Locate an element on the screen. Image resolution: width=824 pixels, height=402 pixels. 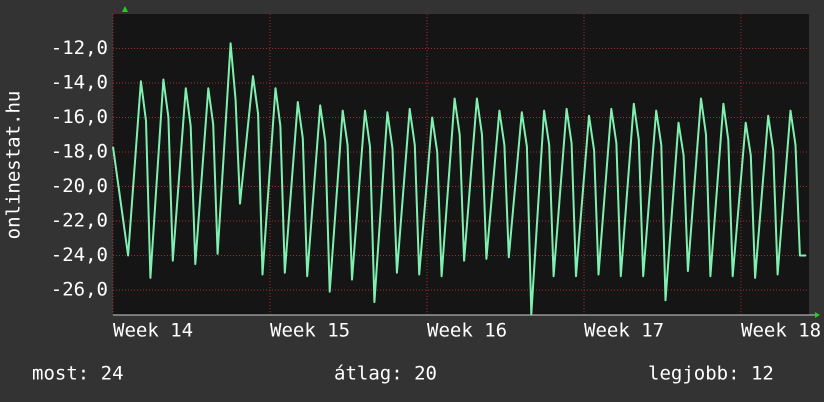
y-tick-label: -14,0 is located at coordinates (79, 82).